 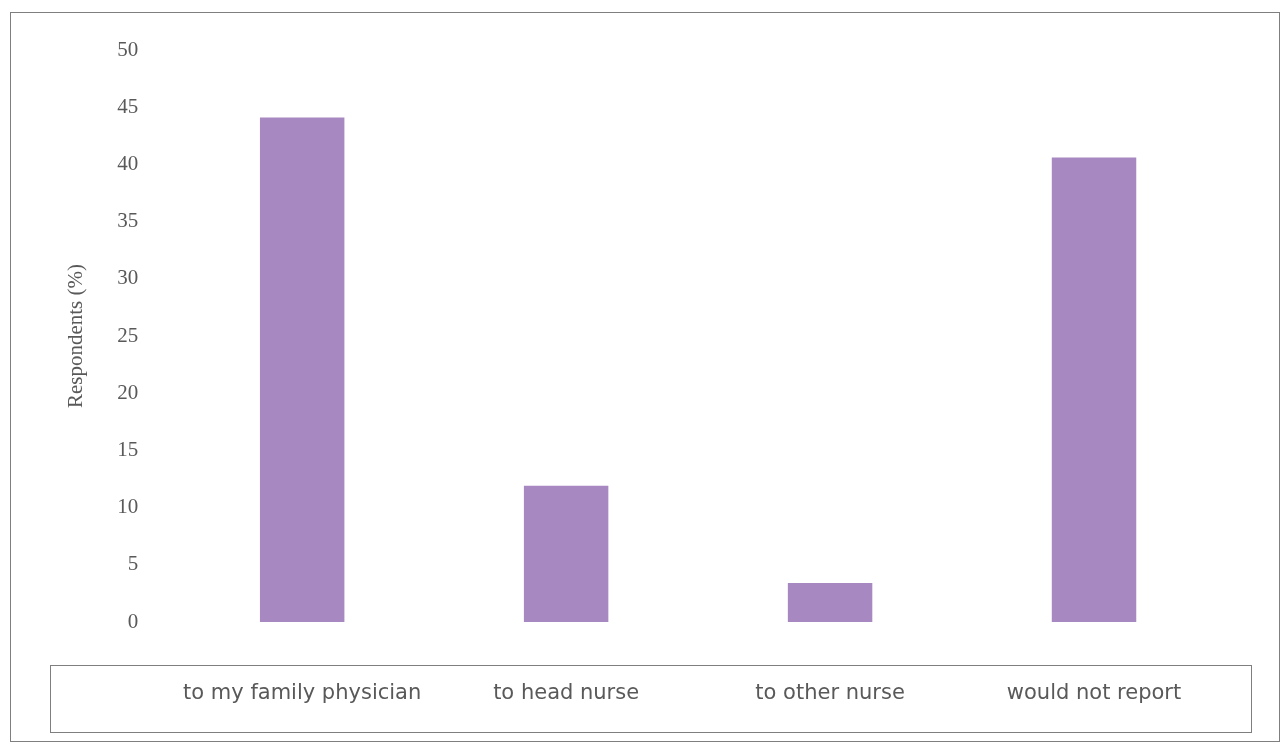 What do you see at coordinates (128, 105) in the screenshot?
I see `y-tick-label: 45` at bounding box center [128, 105].